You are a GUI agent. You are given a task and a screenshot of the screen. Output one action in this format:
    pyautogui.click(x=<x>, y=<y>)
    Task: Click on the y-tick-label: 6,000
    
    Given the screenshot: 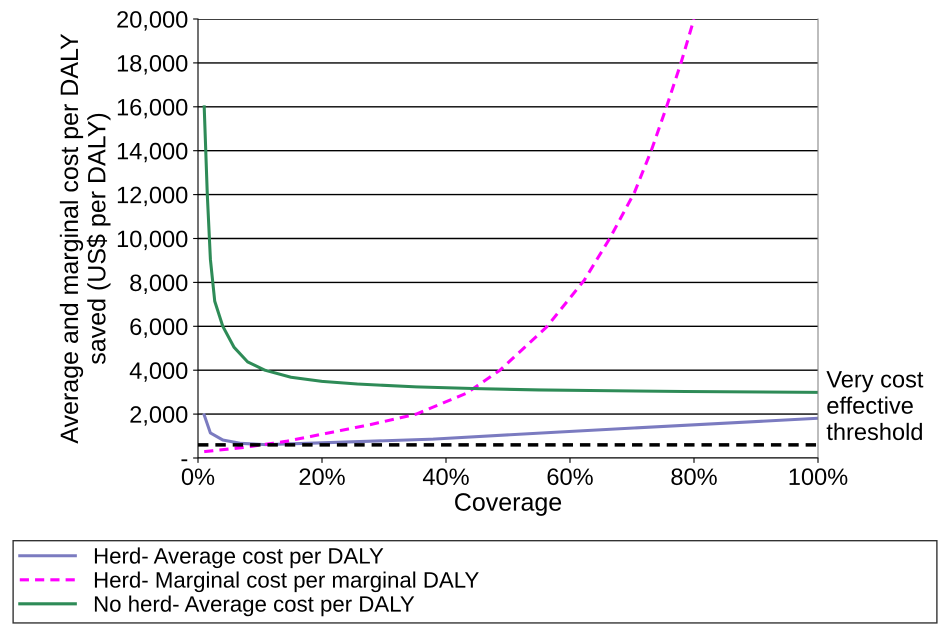 What is the action you would take?
    pyautogui.click(x=159, y=328)
    